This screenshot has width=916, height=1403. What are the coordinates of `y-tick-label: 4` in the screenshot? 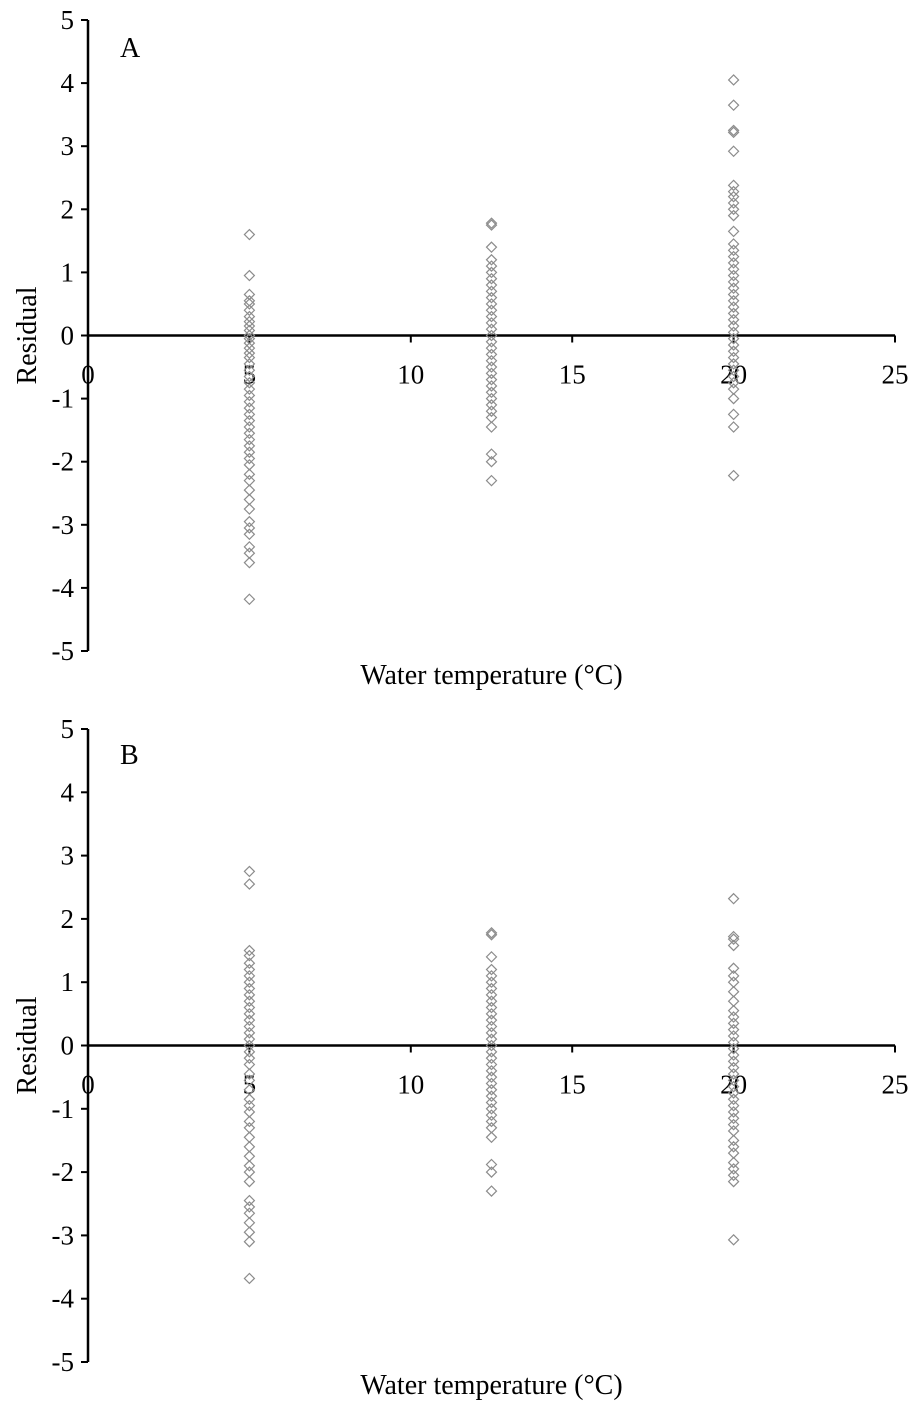 It's located at (68, 83).